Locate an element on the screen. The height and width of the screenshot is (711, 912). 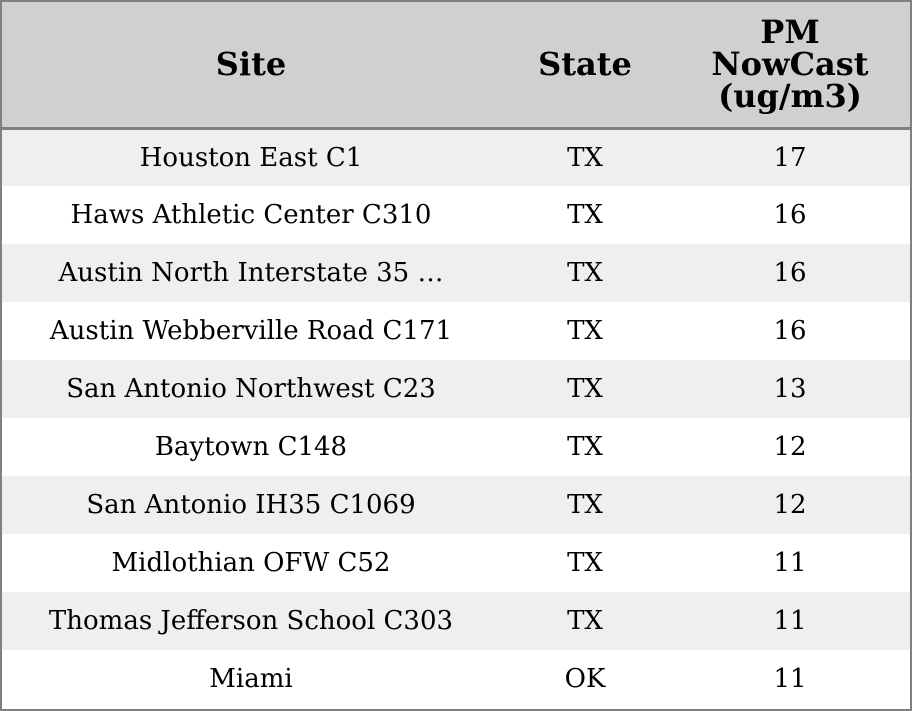
pm-header-line-2: NowCast is located at coordinates (790, 64).